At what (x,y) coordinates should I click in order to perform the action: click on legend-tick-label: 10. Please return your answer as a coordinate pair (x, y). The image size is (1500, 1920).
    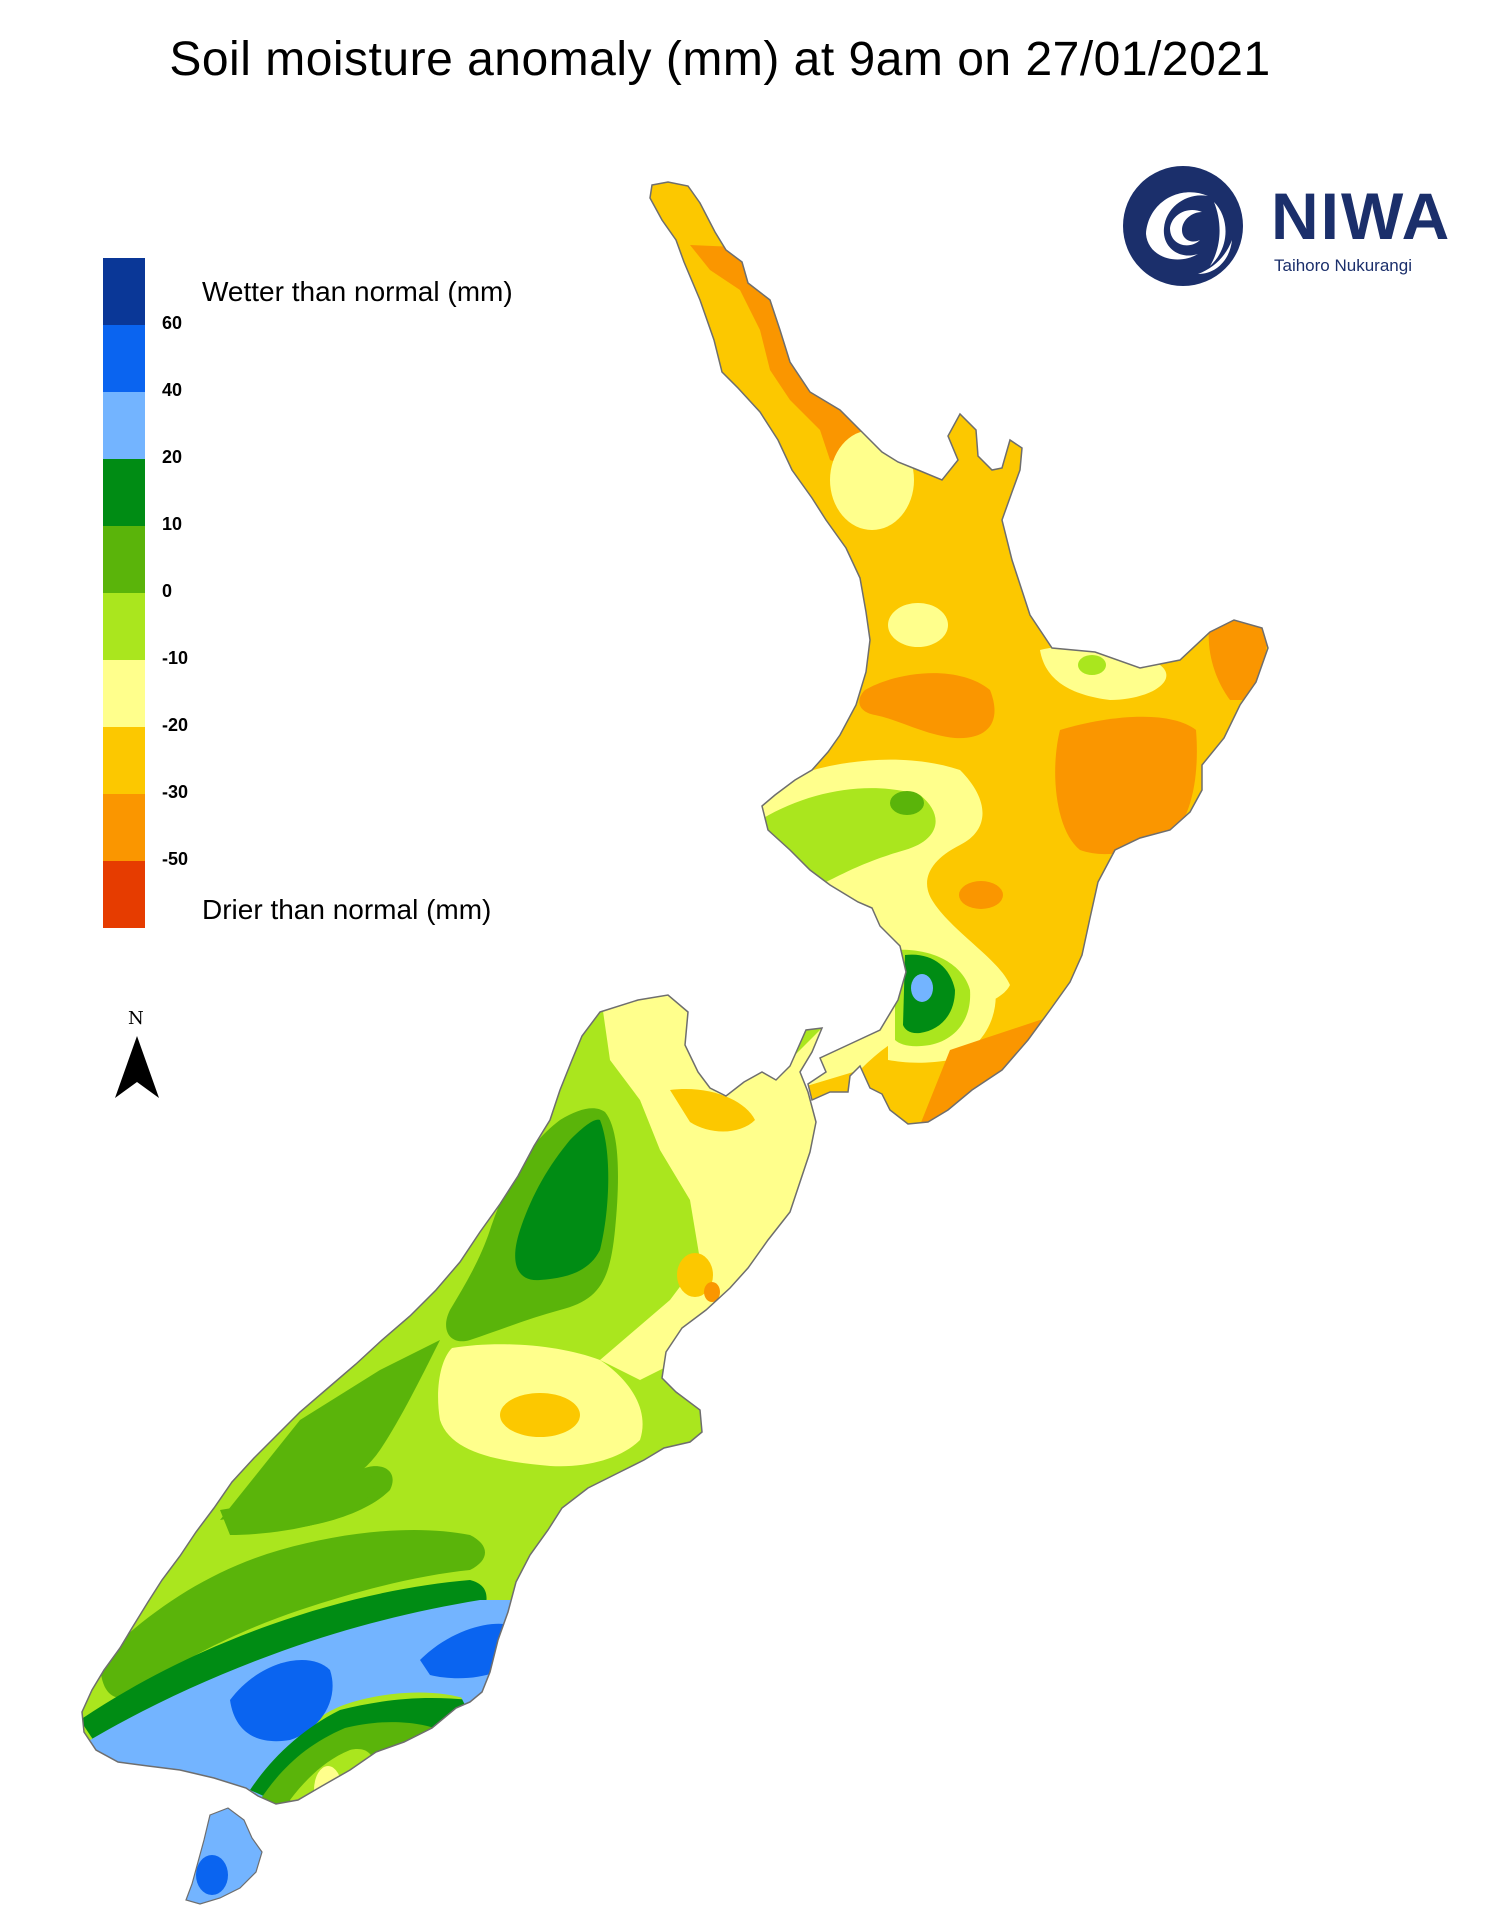
    Looking at the image, I should click on (172, 524).